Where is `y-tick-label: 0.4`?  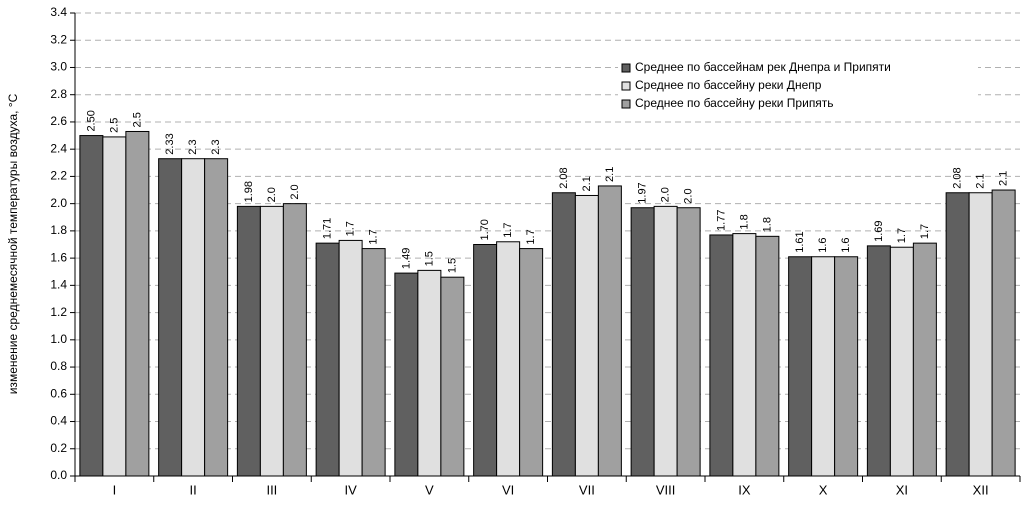 y-tick-label: 0.4 is located at coordinates (58, 421).